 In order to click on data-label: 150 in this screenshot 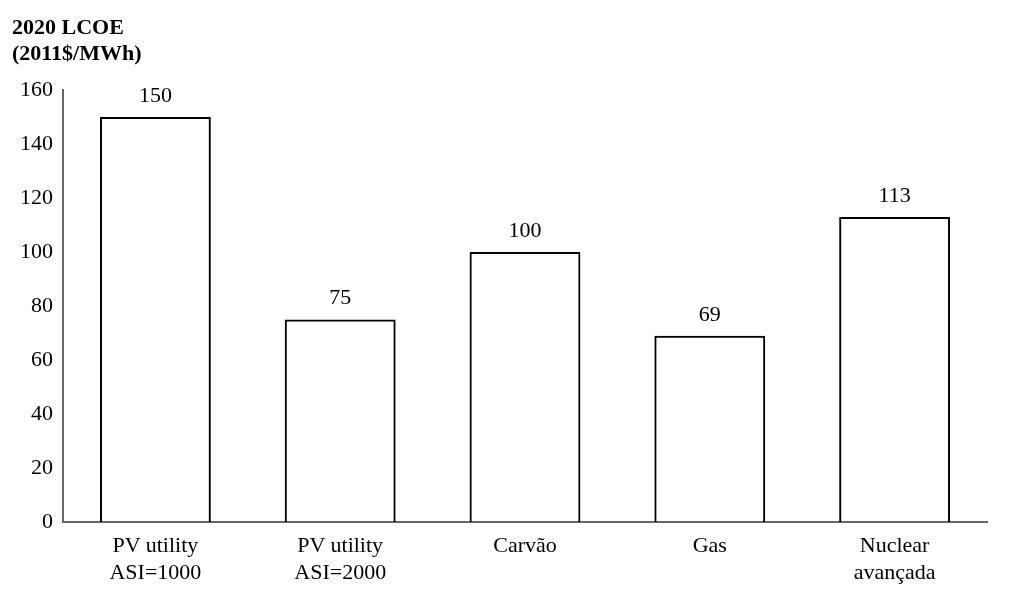, I will do `click(155, 94)`.